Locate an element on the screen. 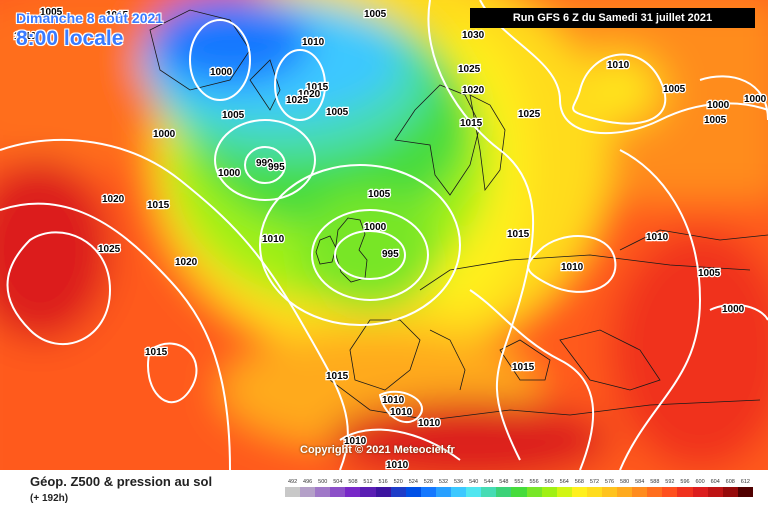  scale-step: 520 is located at coordinates (398, 487).